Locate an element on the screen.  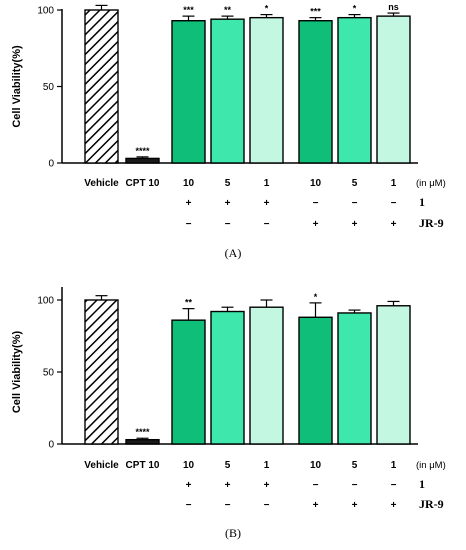
panel-label: (B) is located at coordinates (233, 533).